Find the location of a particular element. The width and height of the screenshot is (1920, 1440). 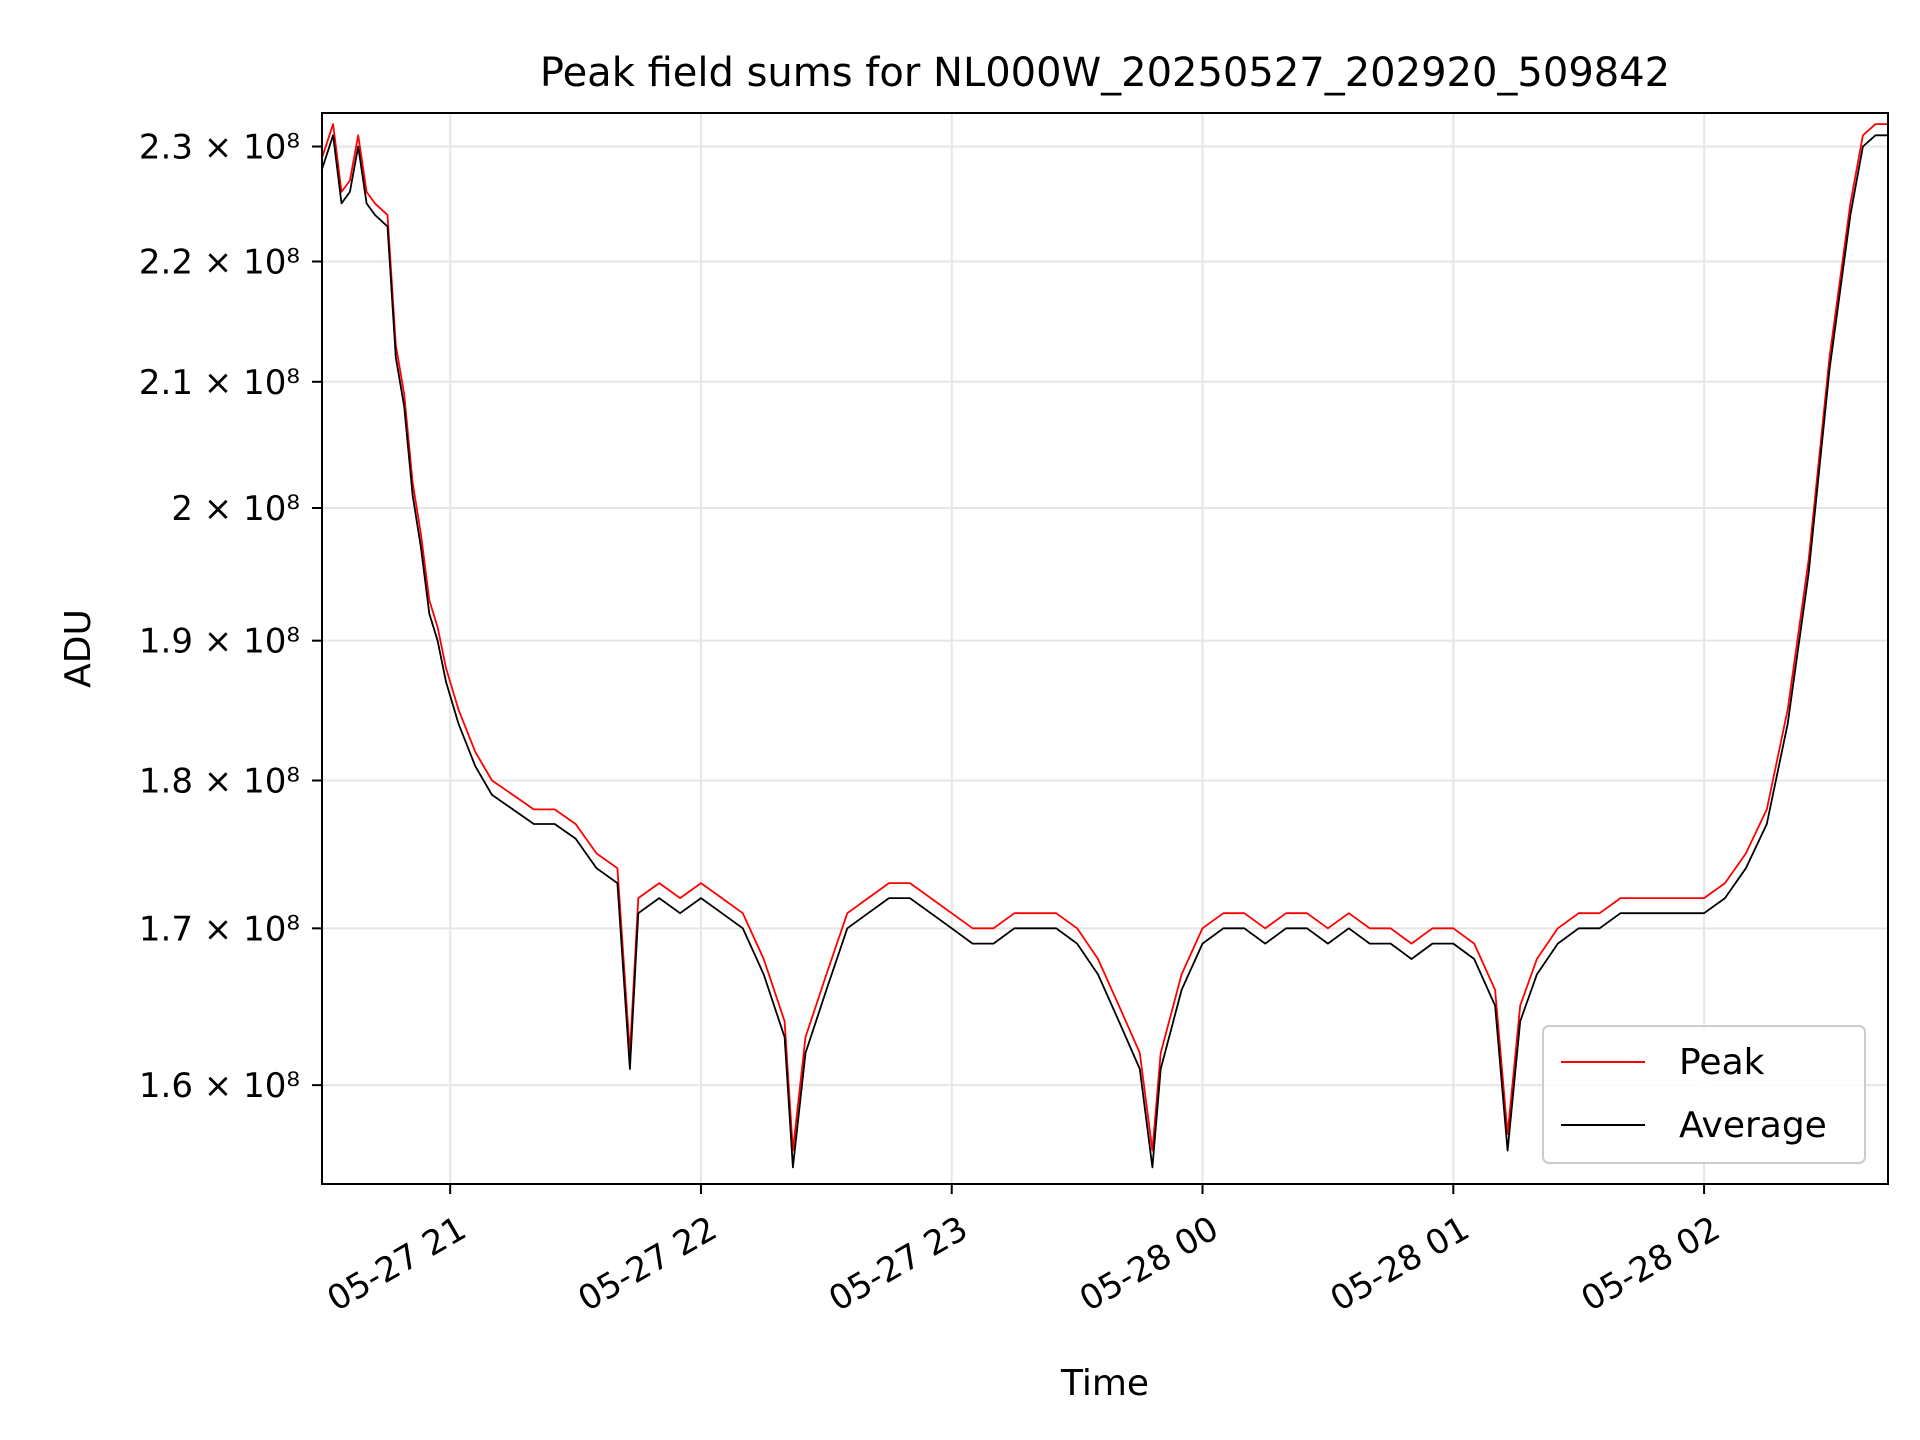

legend-label-peak: Peak is located at coordinates (1722, 1062).